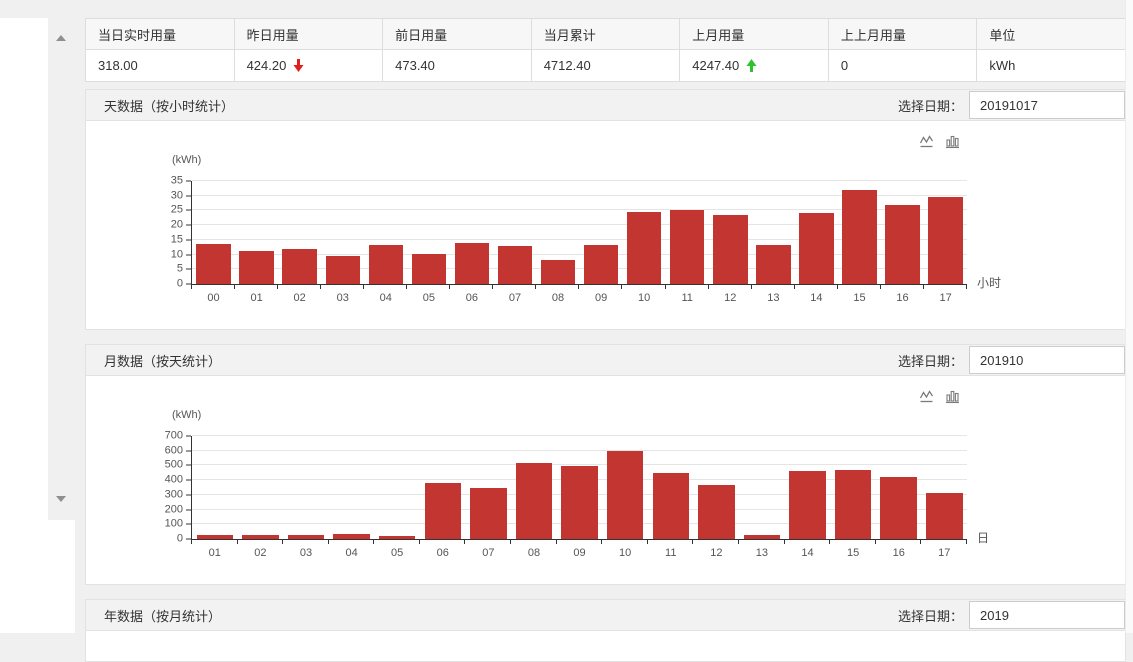 This screenshot has height=662, width=1133. Describe the element at coordinates (176, 239) in the screenshot. I see `y-axis-tick-label: 15` at that location.